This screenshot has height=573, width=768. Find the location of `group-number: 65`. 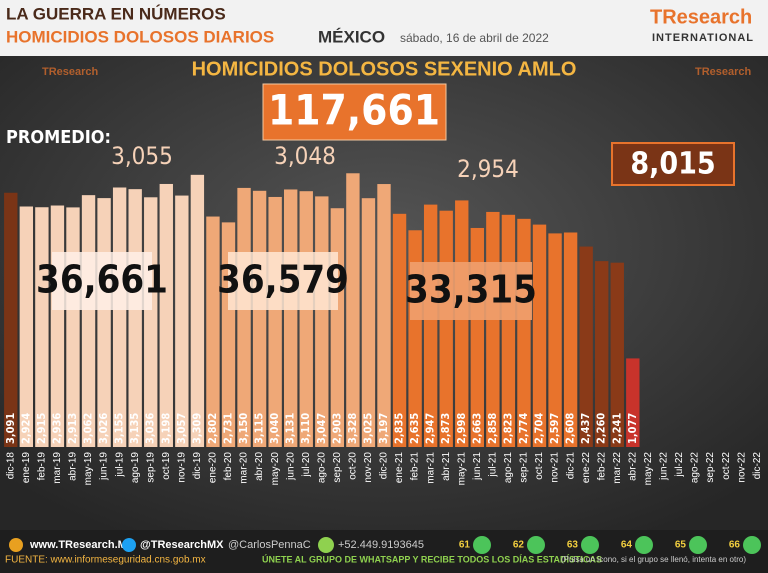

group-number: 65 is located at coordinates (681, 545).